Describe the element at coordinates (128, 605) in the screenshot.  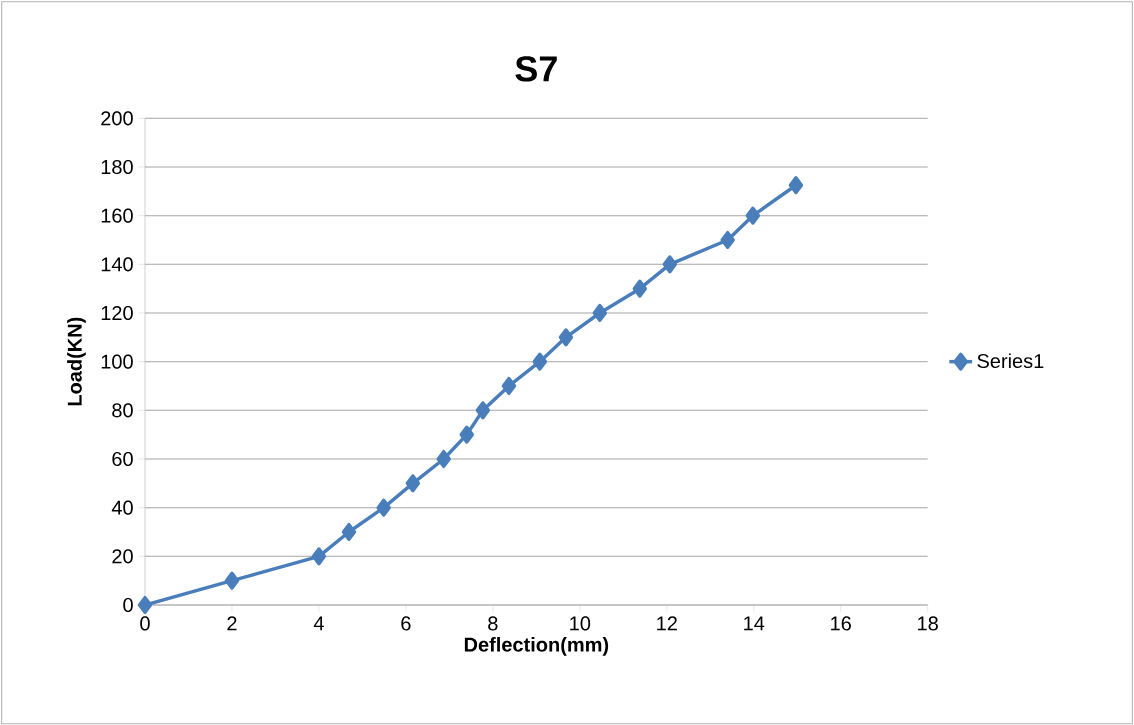
I see `y-tick-label: 0` at that location.